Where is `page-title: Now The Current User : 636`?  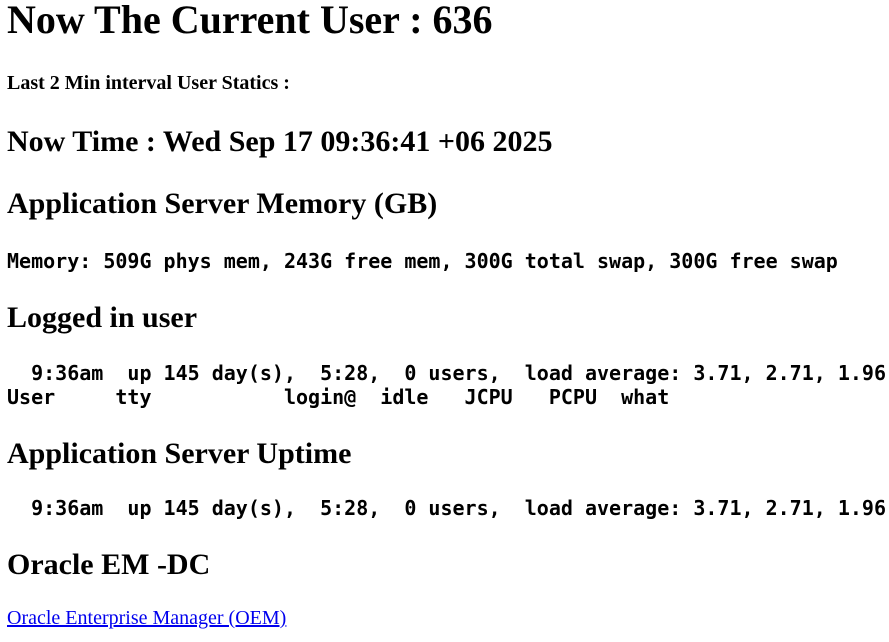
page-title: Now The Current User : 636 is located at coordinates (250, 21).